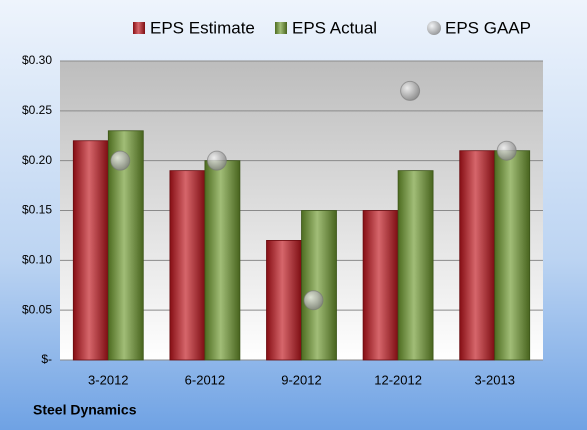 This screenshot has height=430, width=587. Describe the element at coordinates (494, 379) in the screenshot. I see `x-tick-label: 3-2013` at that location.